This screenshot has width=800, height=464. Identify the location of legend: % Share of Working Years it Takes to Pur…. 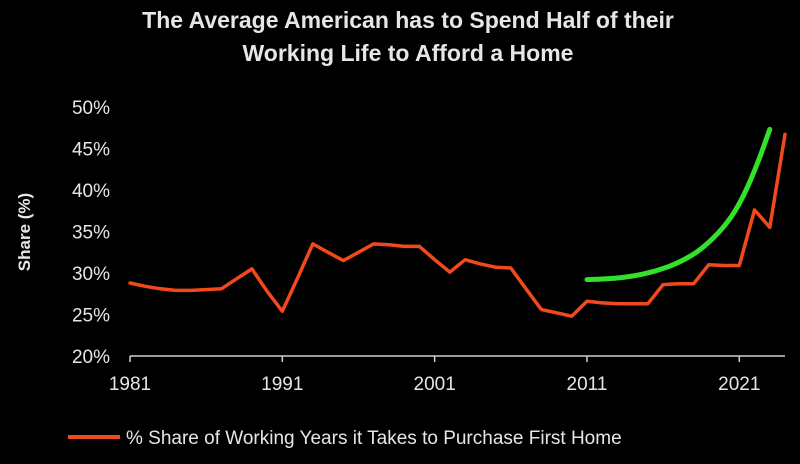
(345, 438).